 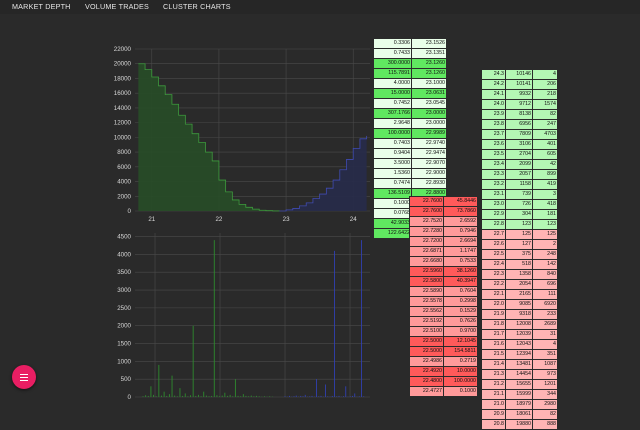 I want to click on bid-row-cell: 0.7946, so click(x=460, y=231).